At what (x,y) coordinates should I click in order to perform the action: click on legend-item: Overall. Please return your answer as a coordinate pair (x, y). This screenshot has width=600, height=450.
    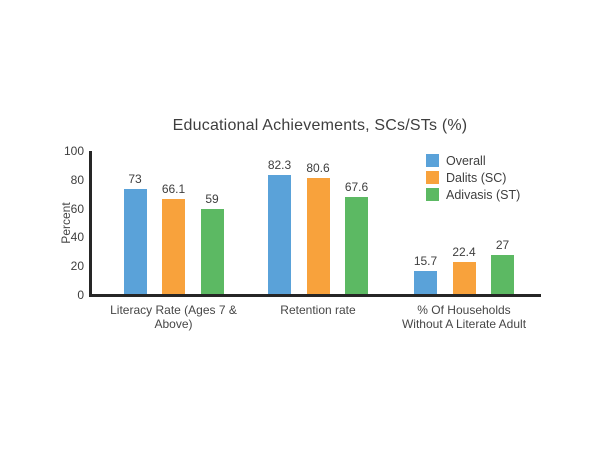
    Looking at the image, I should click on (473, 160).